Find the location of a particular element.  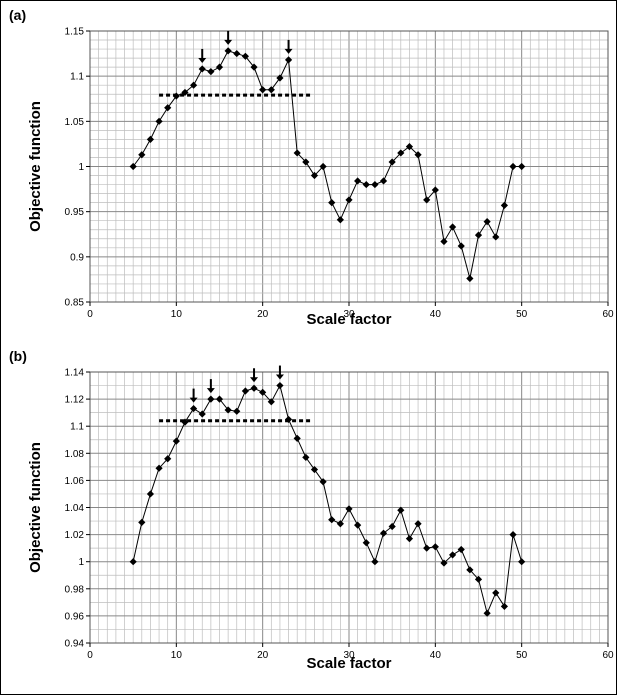

y-tick-label: 1.12 is located at coordinates (75, 400).